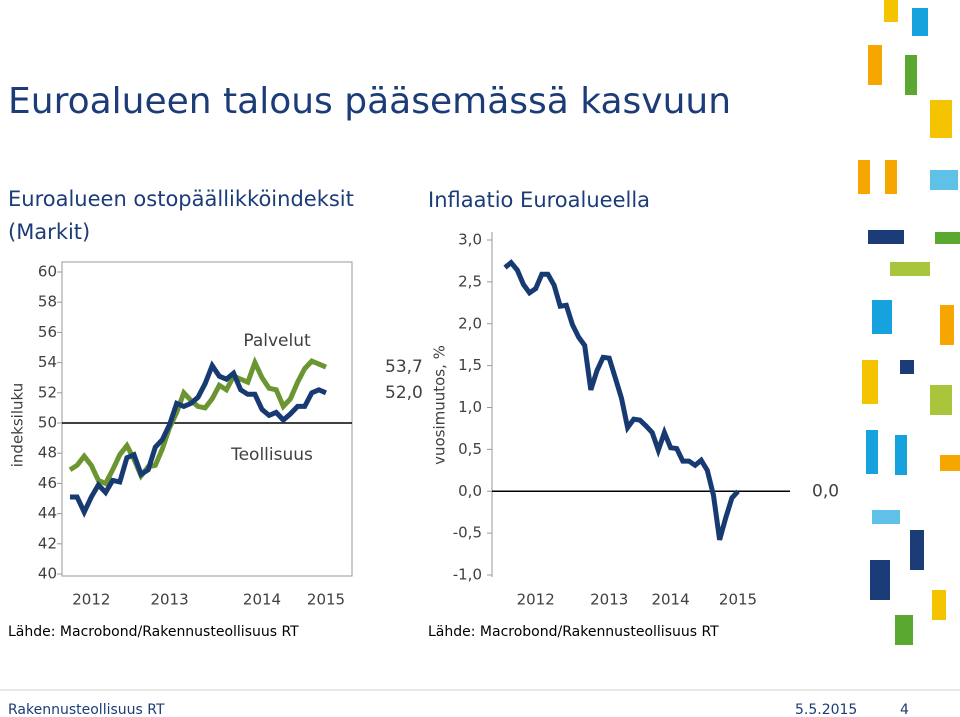 The height and width of the screenshot is (717, 960). I want to click on chart-title: (Markit), so click(49, 232).